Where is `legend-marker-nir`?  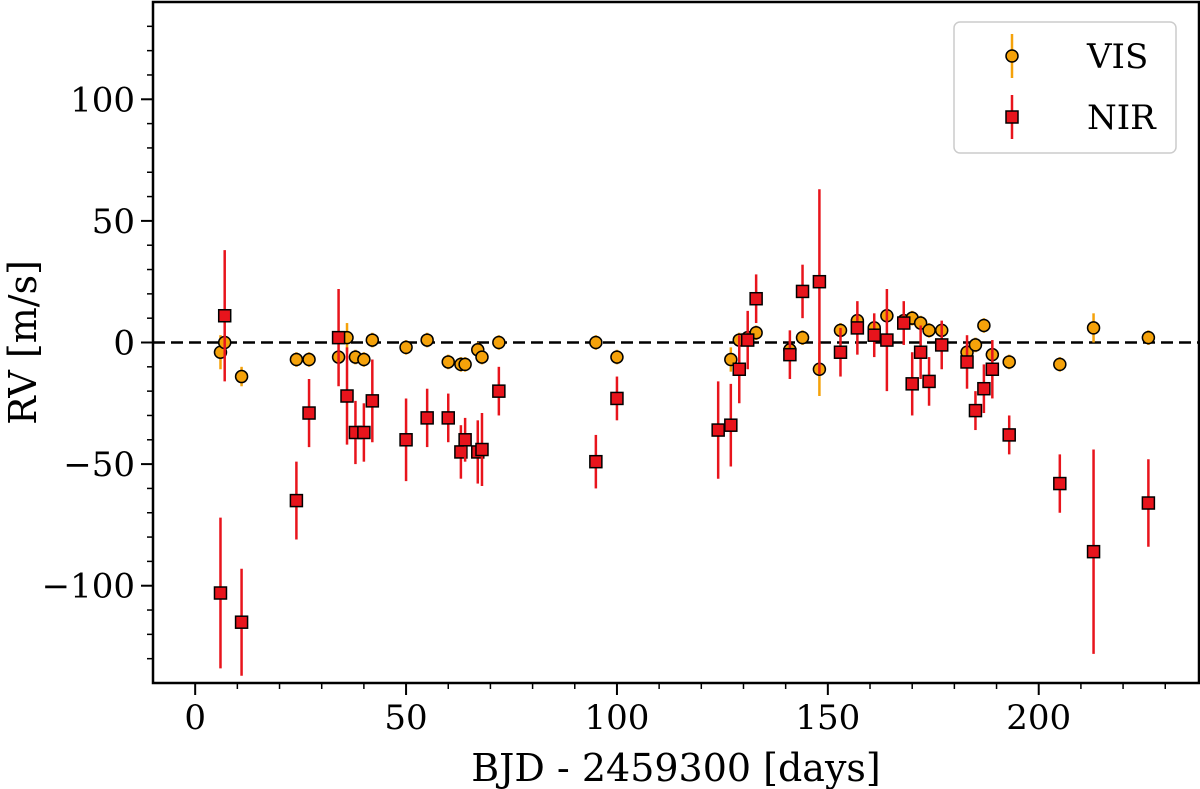 legend-marker-nir is located at coordinates (1012, 117).